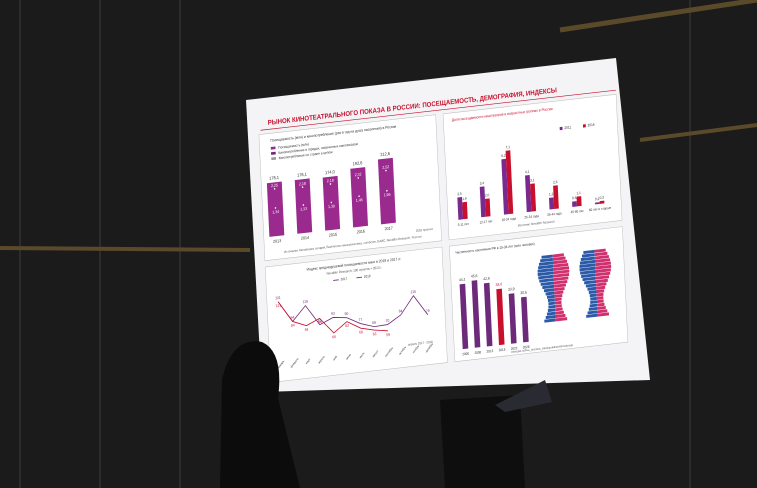 Image resolution: width=757 pixels, height=488 pixels. What do you see at coordinates (273, 148) in the screenshot?
I see `legend-swatch` at bounding box center [273, 148].